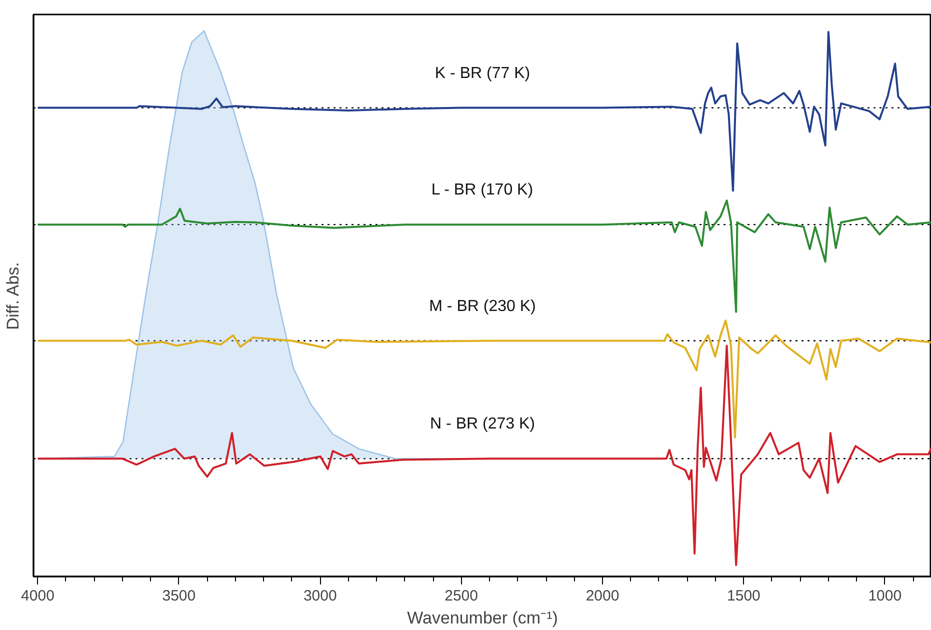 The image size is (931, 630). Describe the element at coordinates (482, 424) in the screenshot. I see `series-label: N - BR (273 K)` at that location.